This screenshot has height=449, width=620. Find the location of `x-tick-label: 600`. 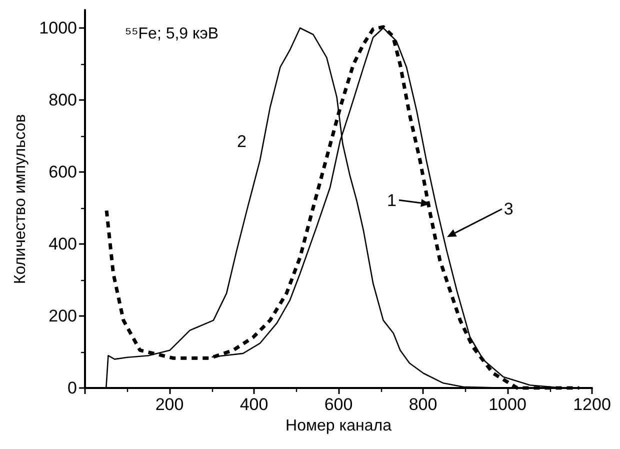

x-tick-label: 600 is located at coordinates (338, 404).